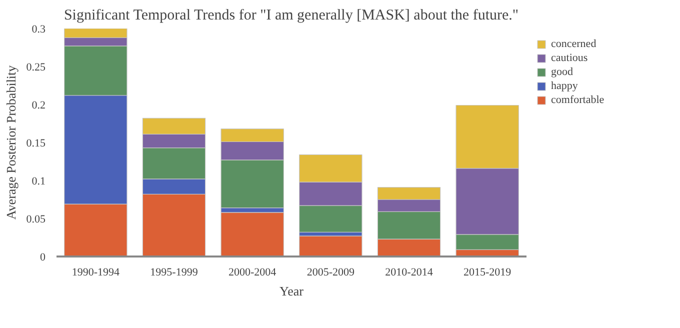  I want to click on legend-label: concerned, so click(573, 44).